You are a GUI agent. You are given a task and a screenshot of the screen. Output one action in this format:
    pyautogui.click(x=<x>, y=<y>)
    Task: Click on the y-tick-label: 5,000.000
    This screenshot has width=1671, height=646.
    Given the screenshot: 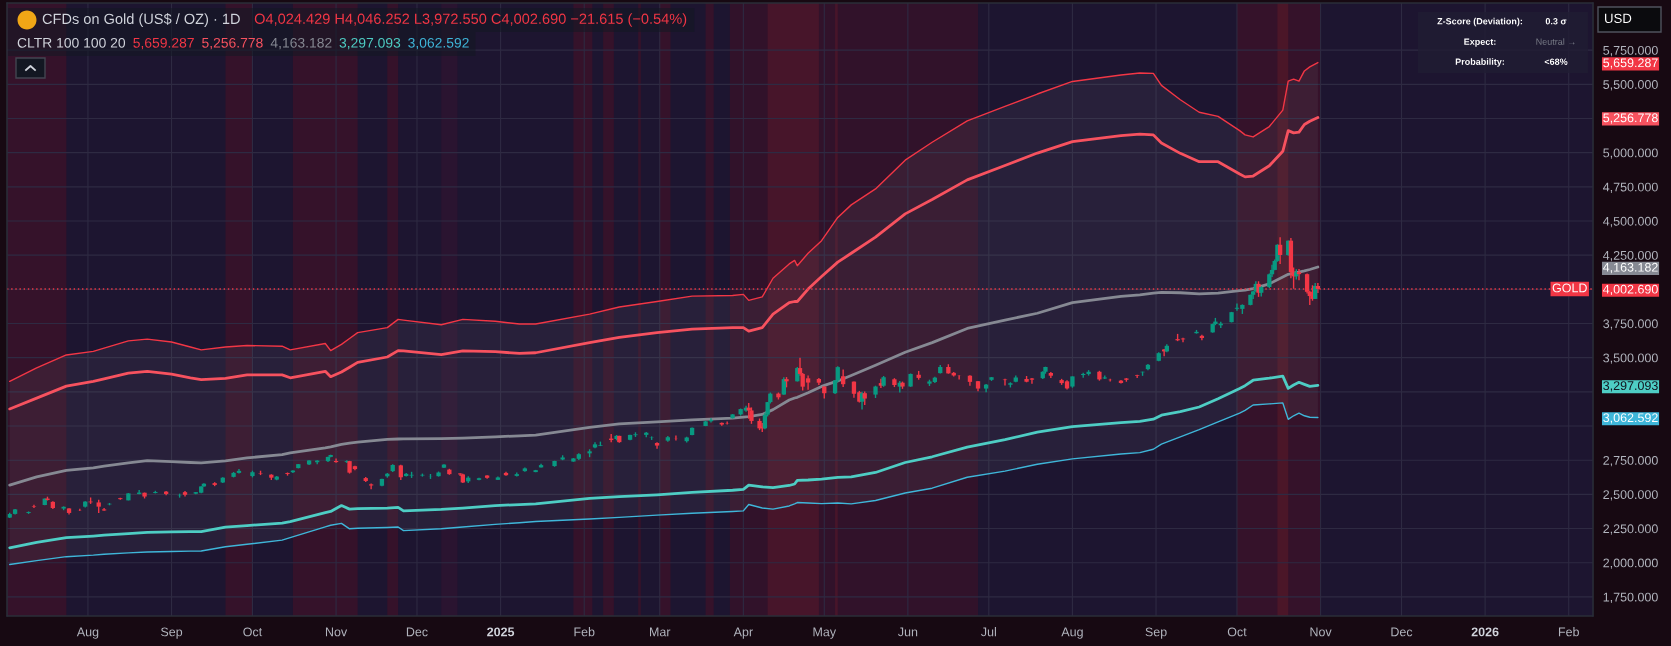 What is the action you would take?
    pyautogui.click(x=1630, y=153)
    